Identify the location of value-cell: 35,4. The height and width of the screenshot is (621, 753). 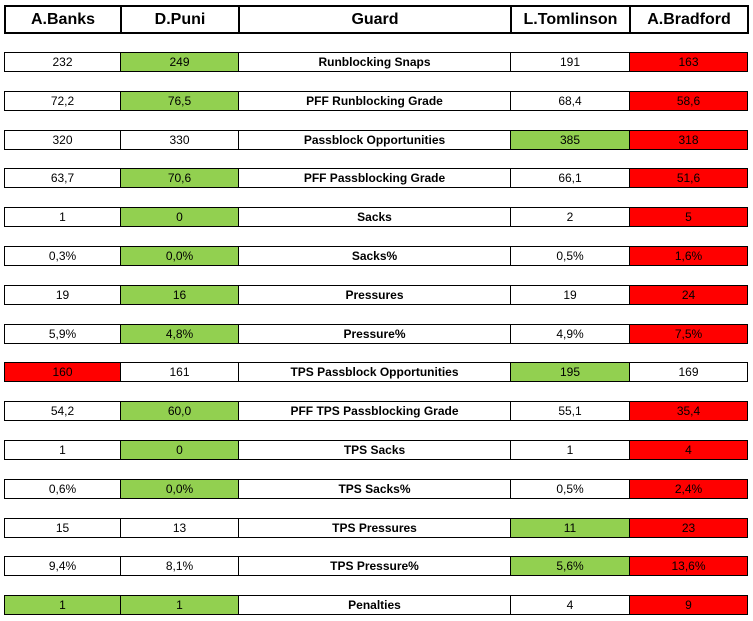
(688, 411).